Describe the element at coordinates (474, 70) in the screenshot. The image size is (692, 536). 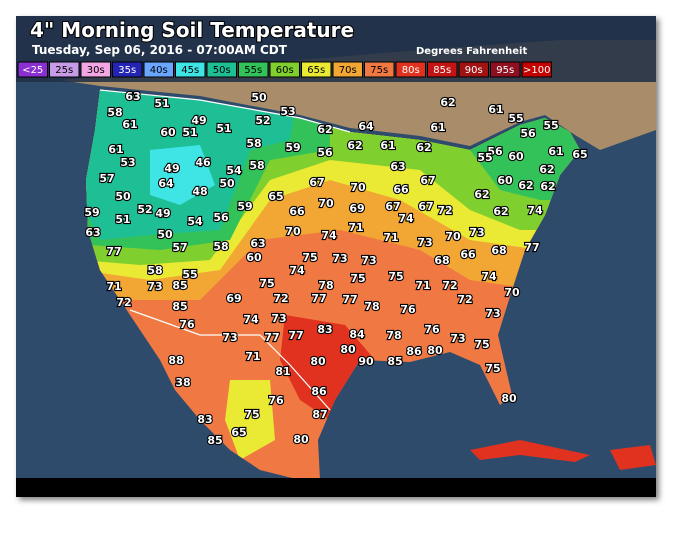
I see `legend-label: 90s` at that location.